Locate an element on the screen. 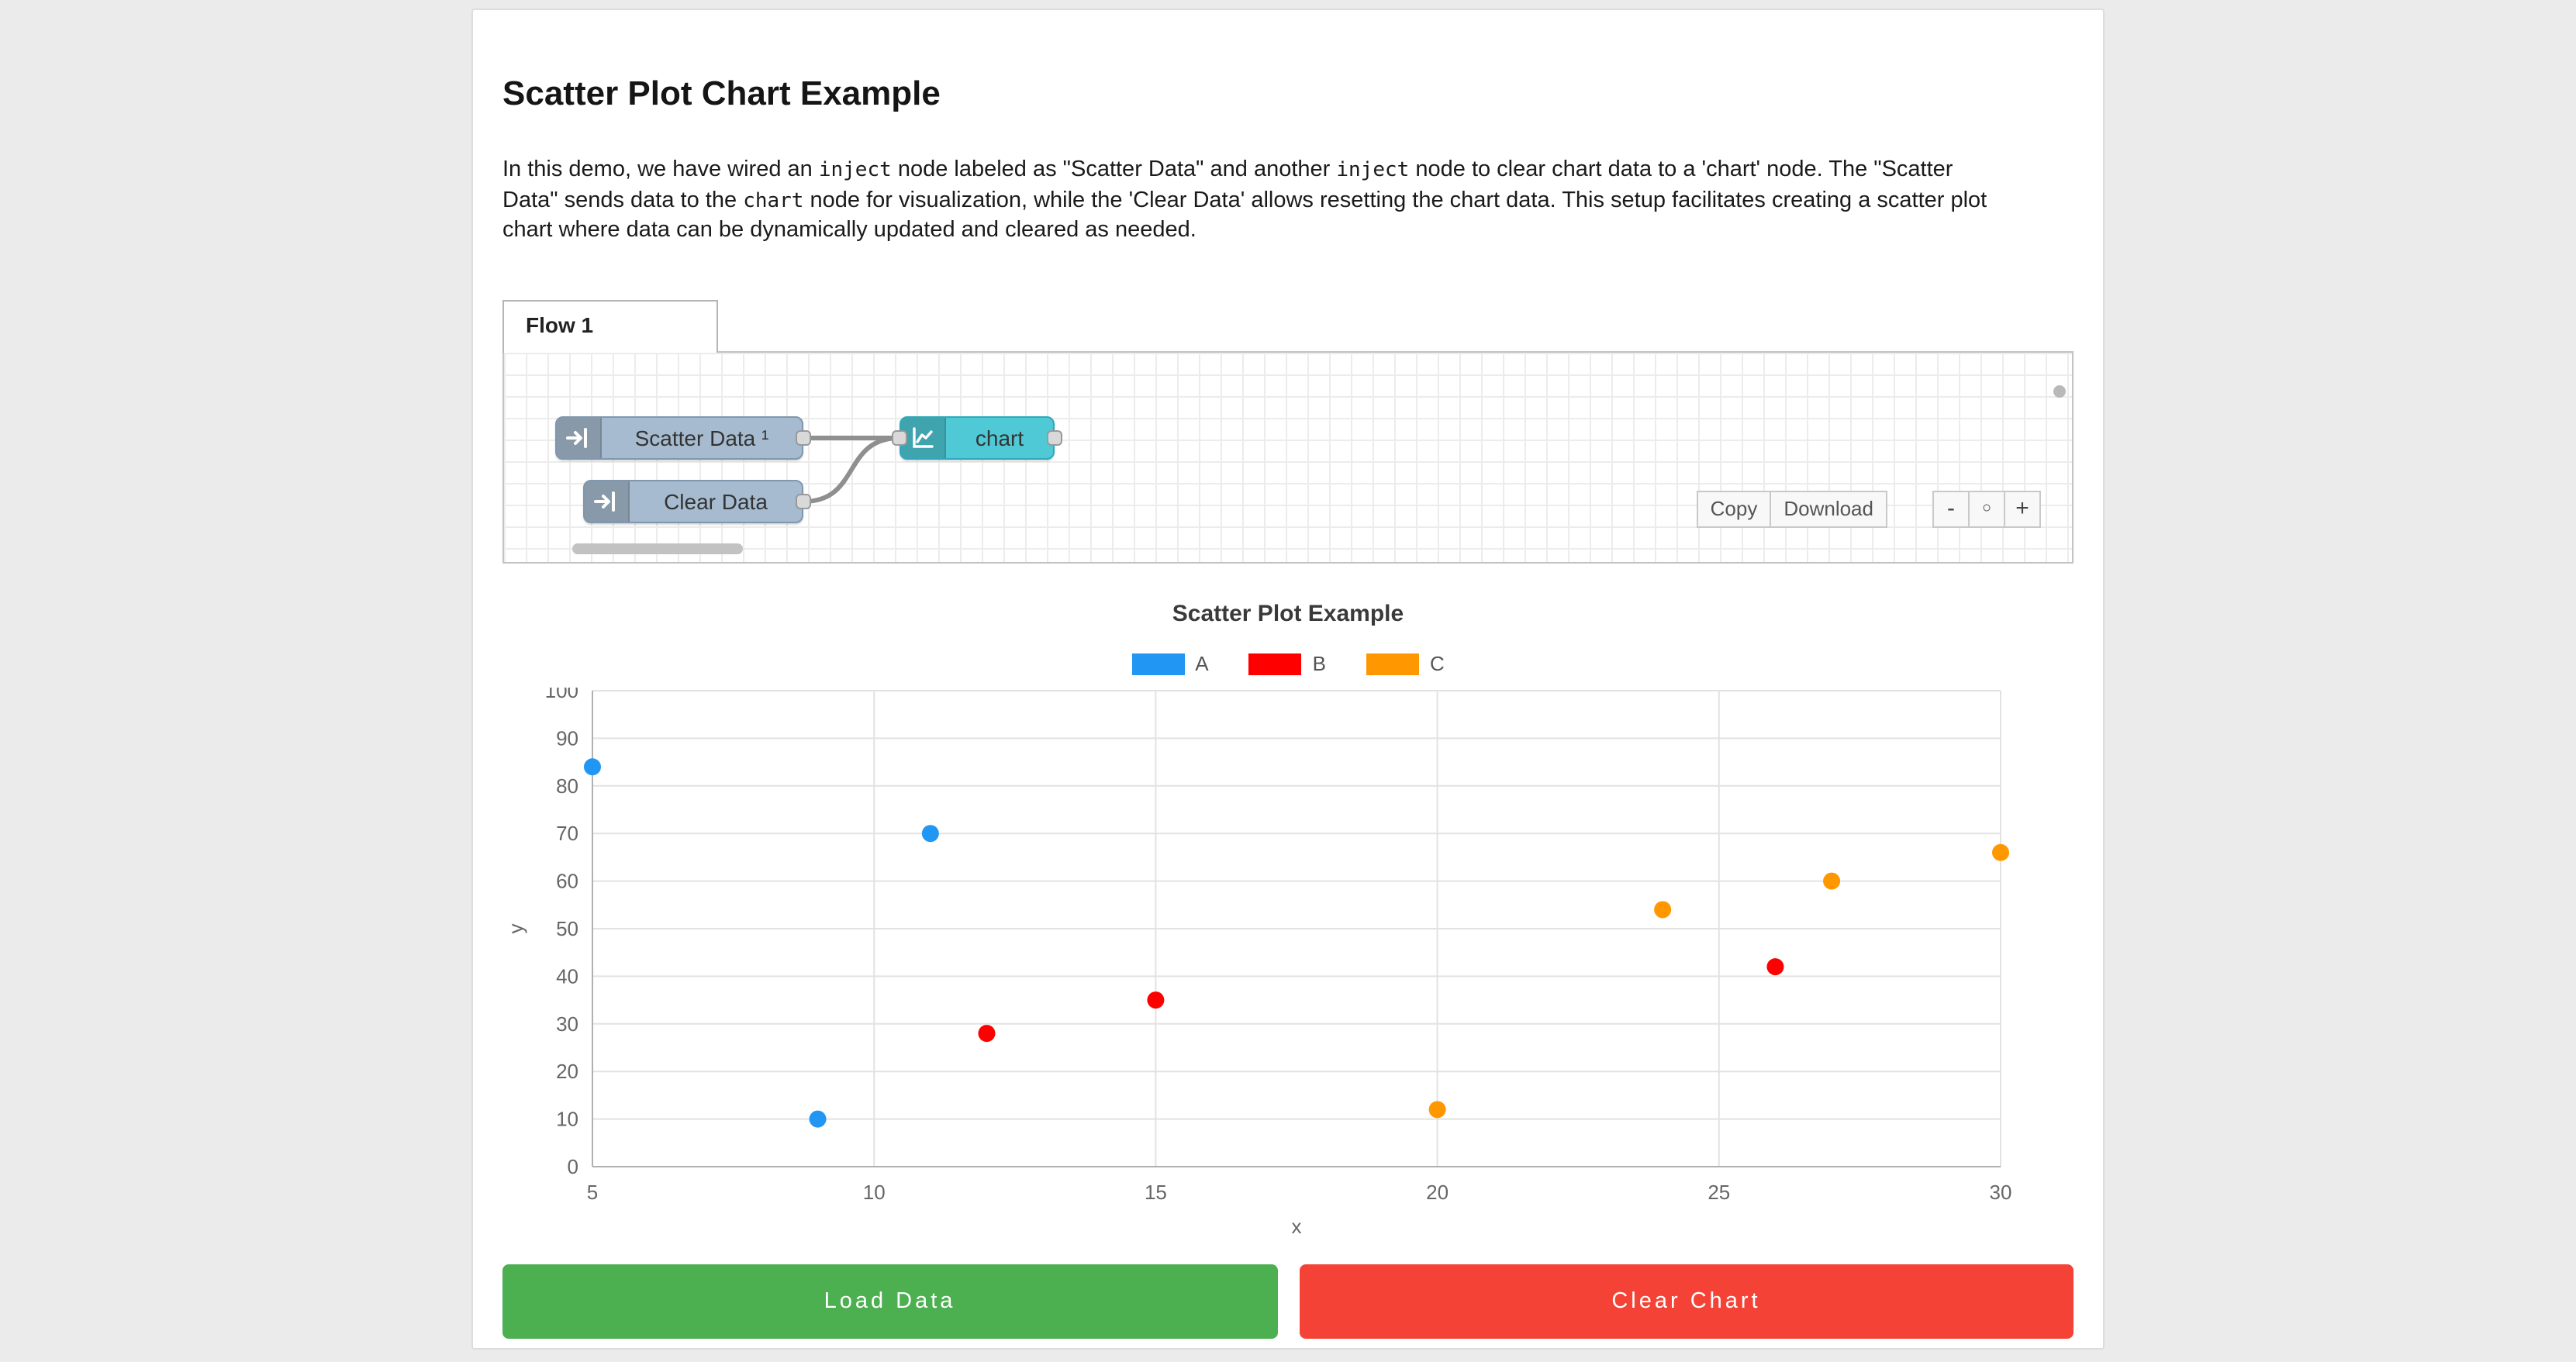 This screenshot has width=2576, height=1362. legend-label: A is located at coordinates (1202, 663).